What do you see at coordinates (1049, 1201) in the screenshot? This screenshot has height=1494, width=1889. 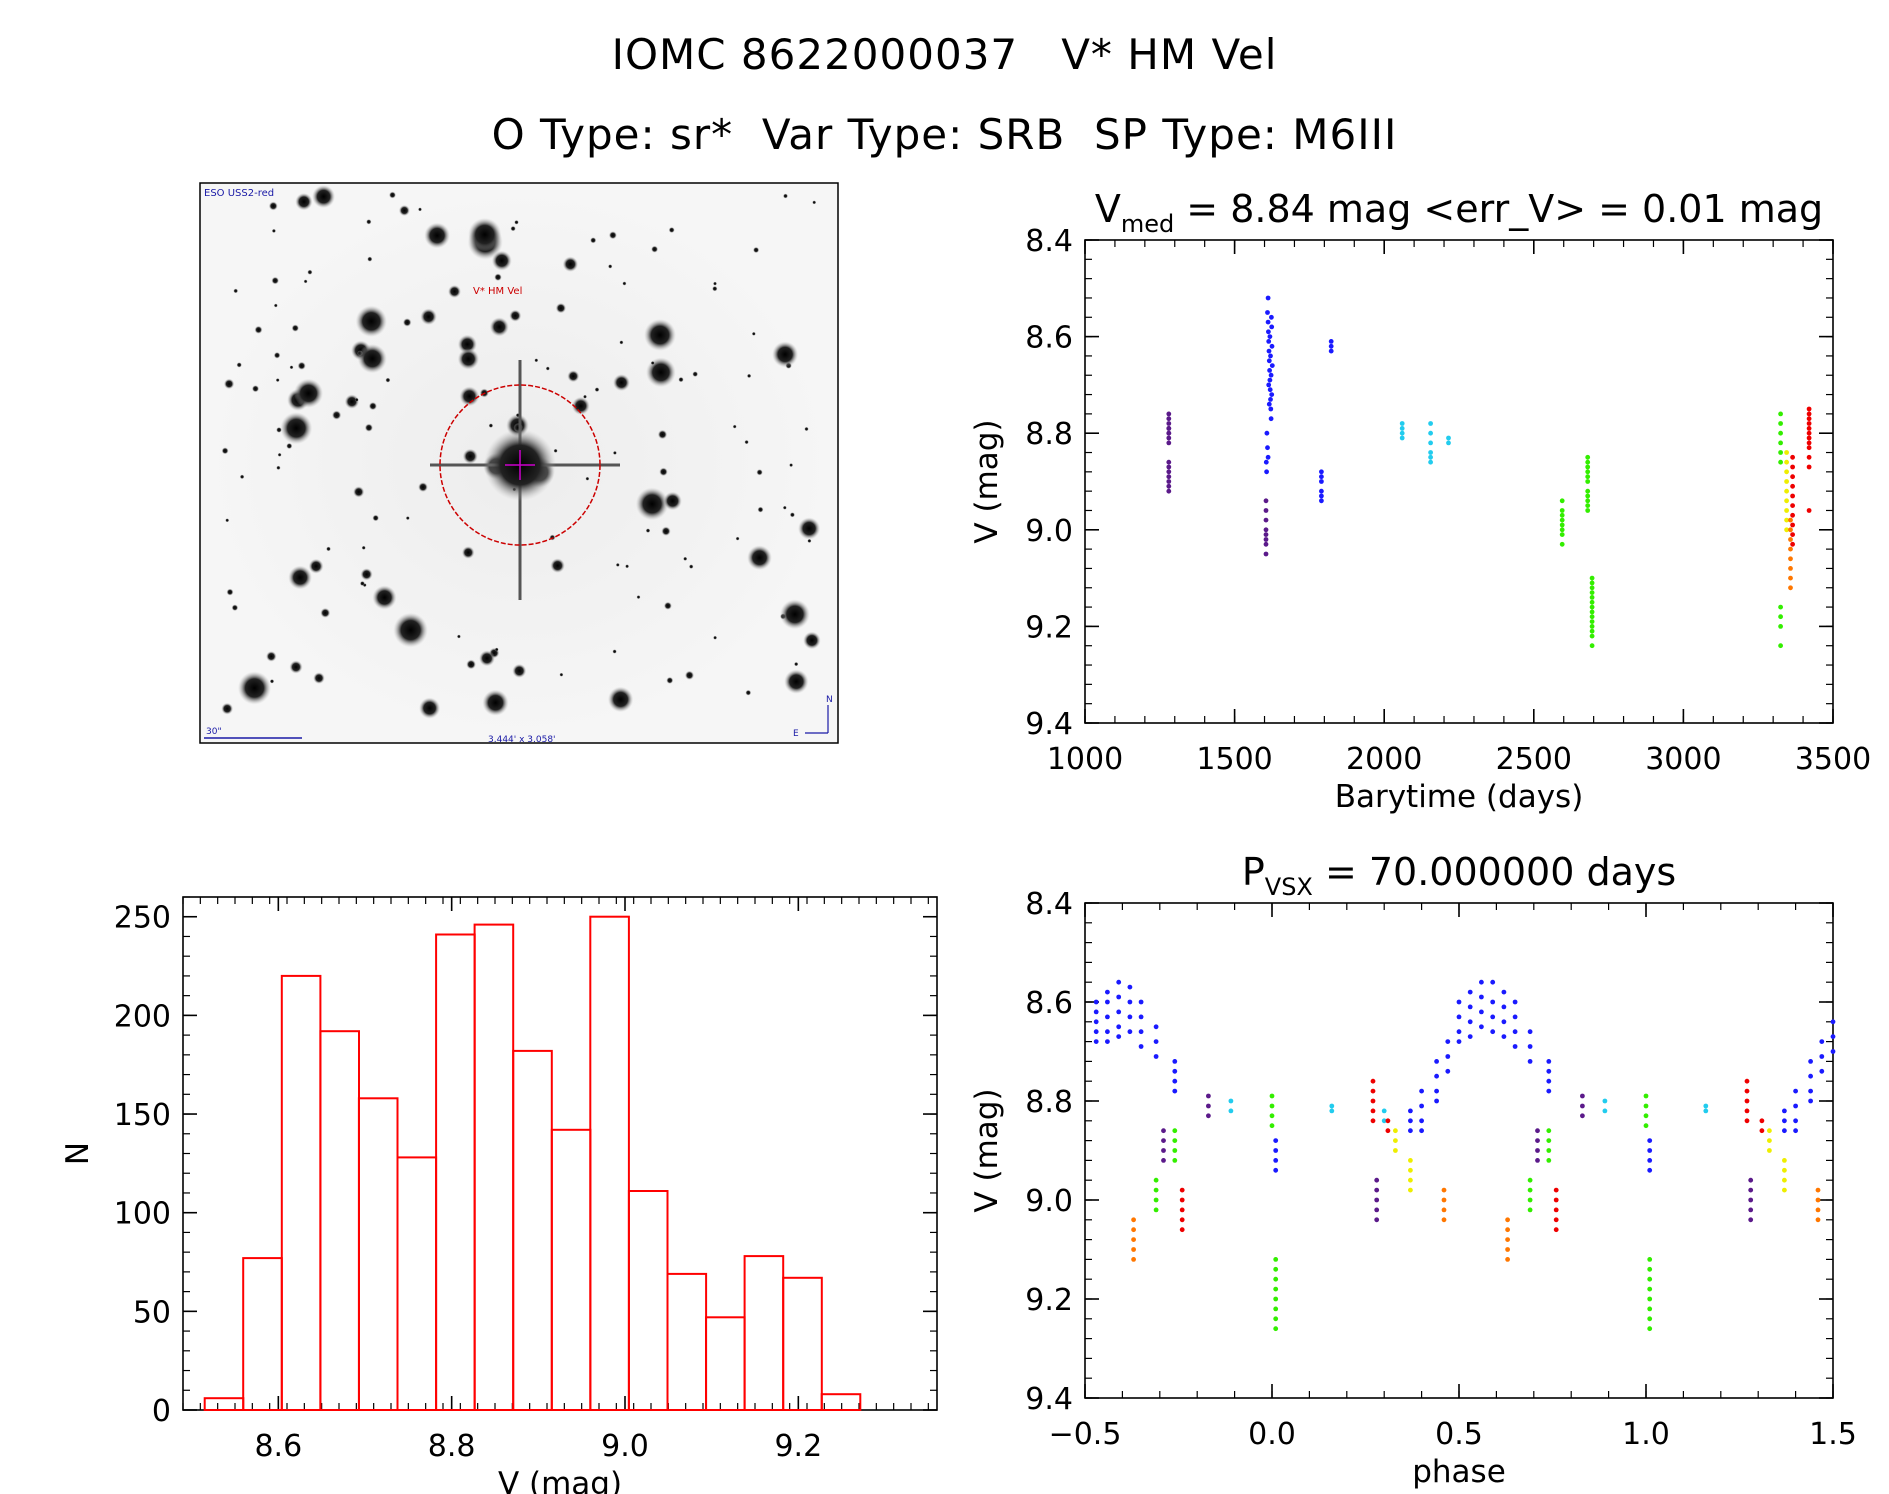 I see `phased-ytick-label: 9.0` at bounding box center [1049, 1201].